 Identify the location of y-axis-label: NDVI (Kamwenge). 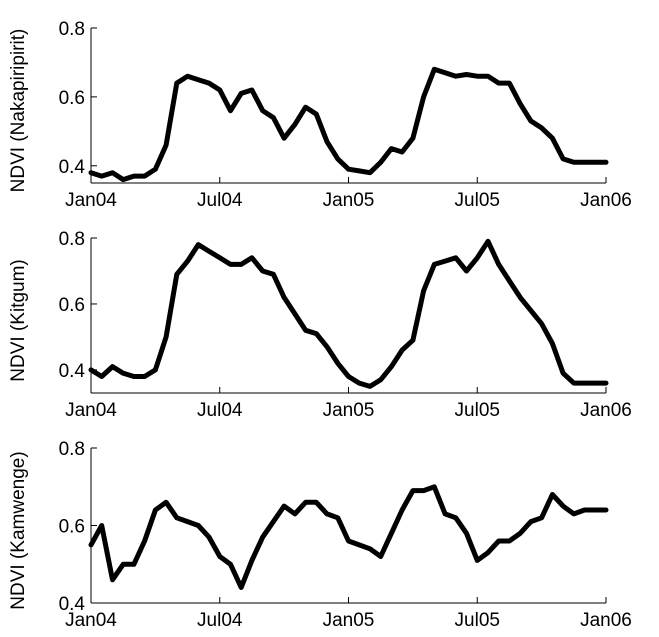
(18, 530).